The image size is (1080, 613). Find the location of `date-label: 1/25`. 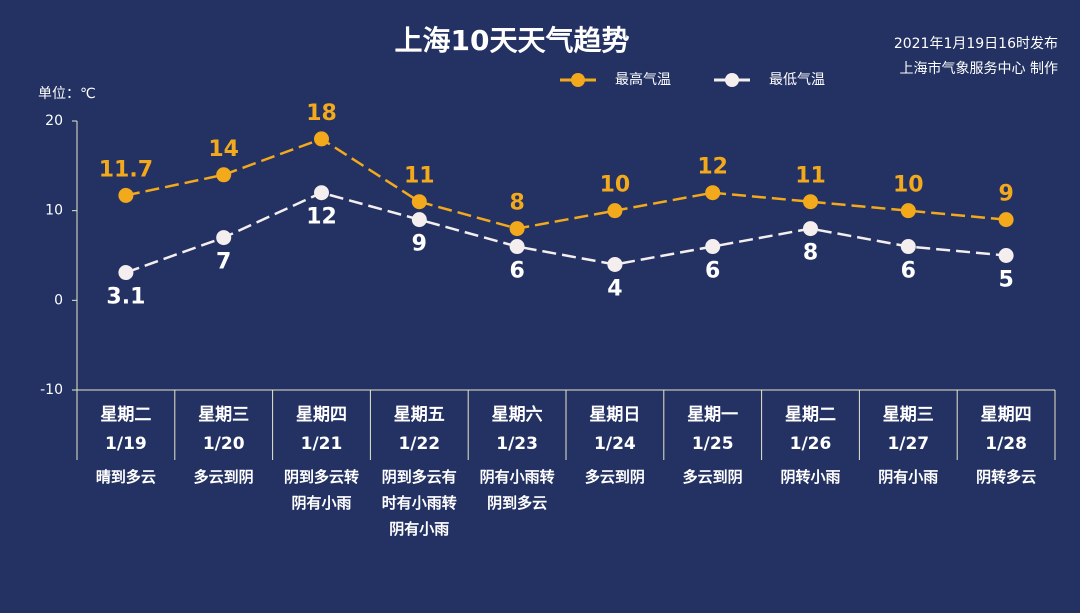

date-label: 1/25 is located at coordinates (713, 444).